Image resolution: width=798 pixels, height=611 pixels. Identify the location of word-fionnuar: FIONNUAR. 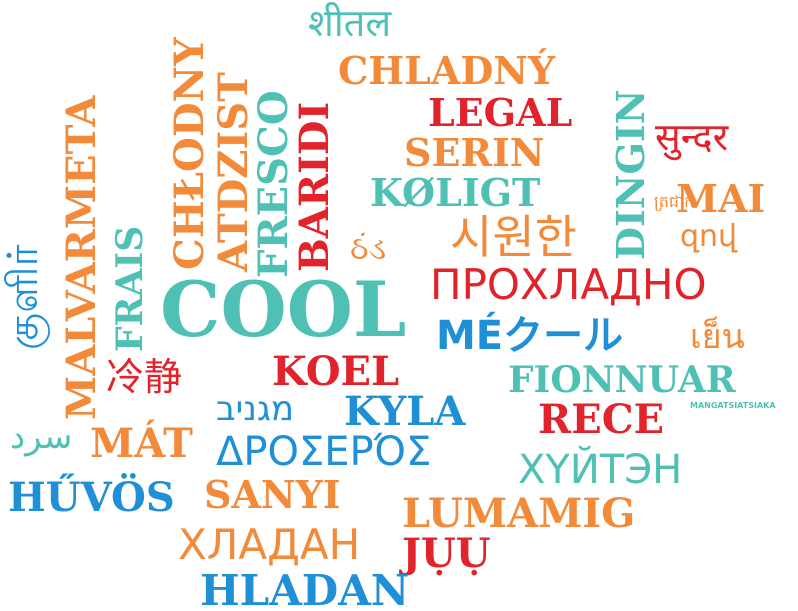
(622, 380).